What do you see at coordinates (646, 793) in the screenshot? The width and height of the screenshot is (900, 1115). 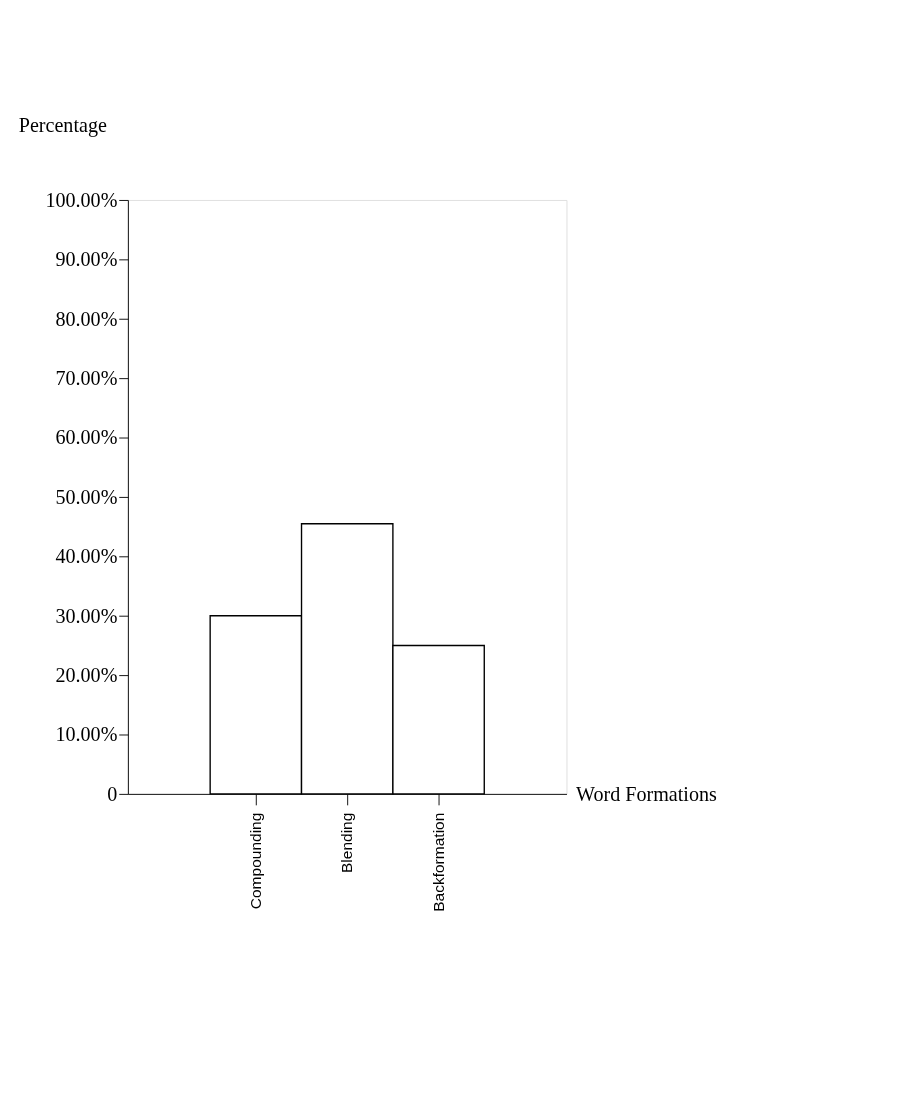 I see `x-axis-title: Word Formations` at bounding box center [646, 793].